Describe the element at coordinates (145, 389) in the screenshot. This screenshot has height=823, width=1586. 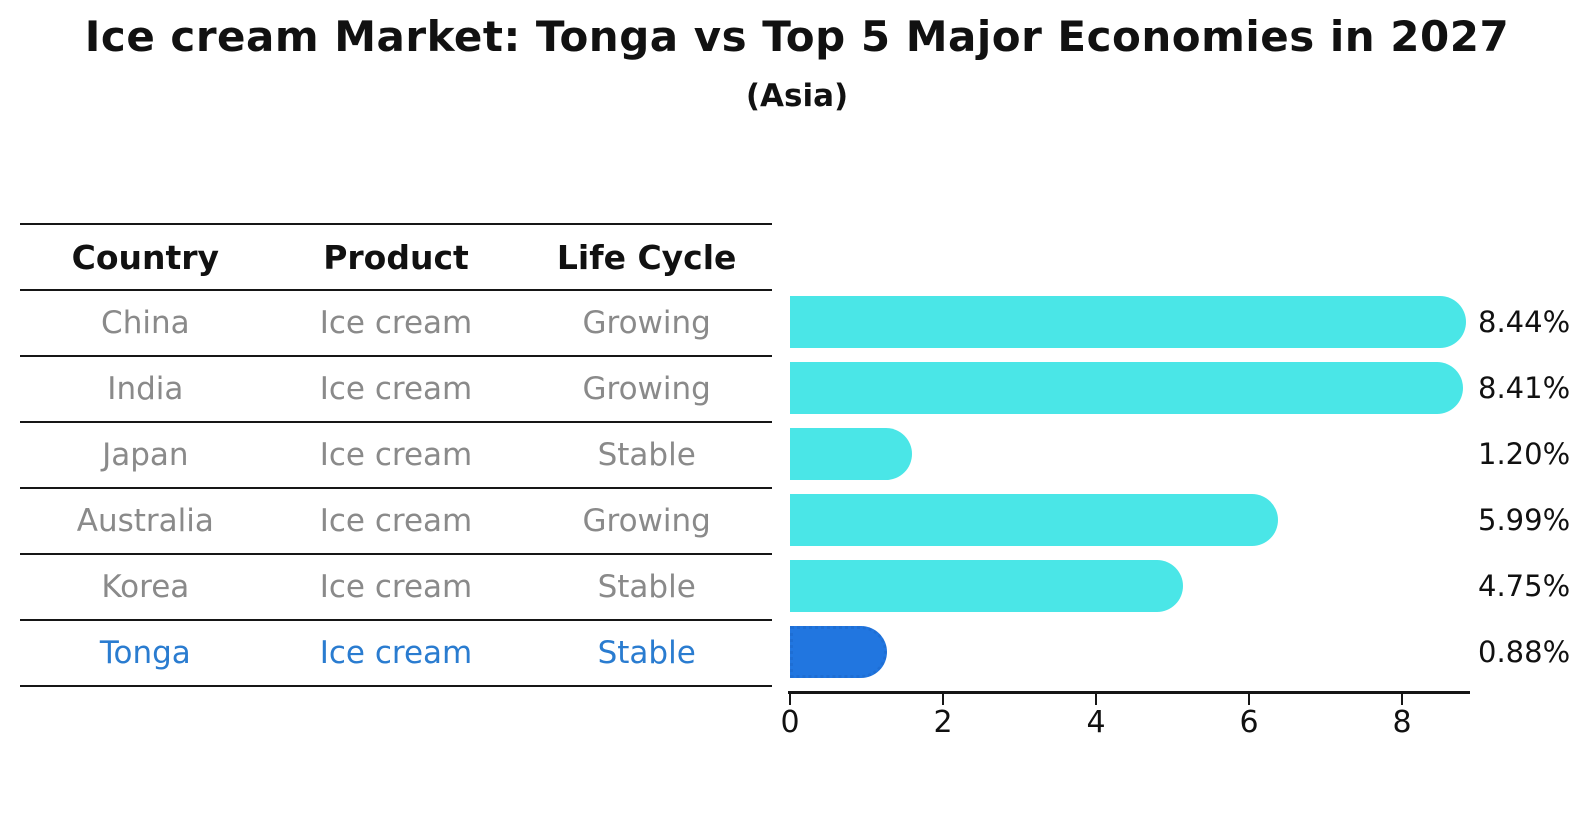
I see `cell-country: India` at that location.